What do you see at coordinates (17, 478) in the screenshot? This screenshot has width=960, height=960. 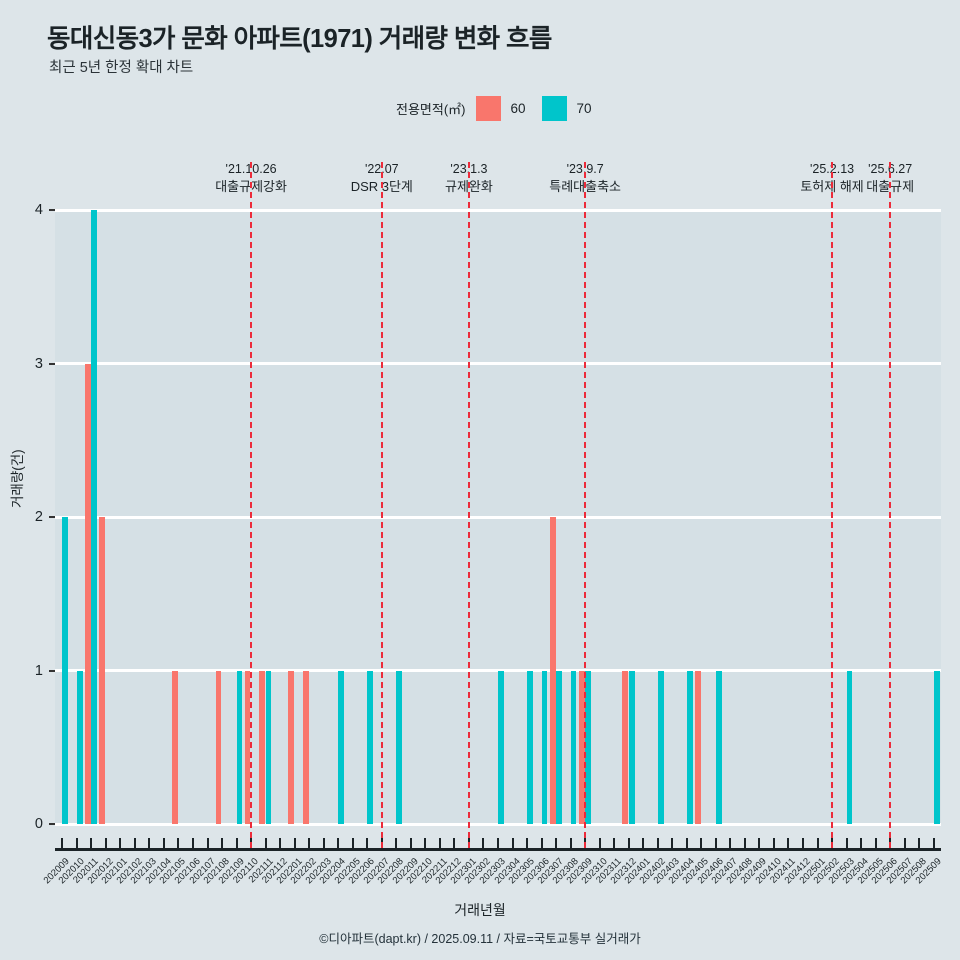 I see `y-axis-title: 거래량(건)` at bounding box center [17, 478].